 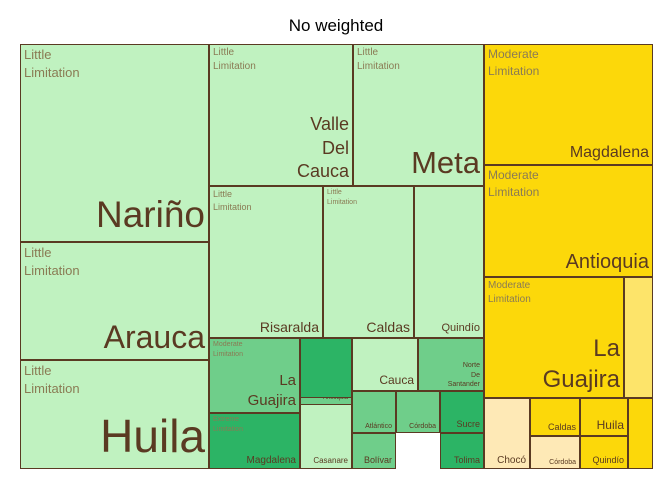 I want to click on treemap-tile: Little Limitation Nariño, so click(x=114, y=143).